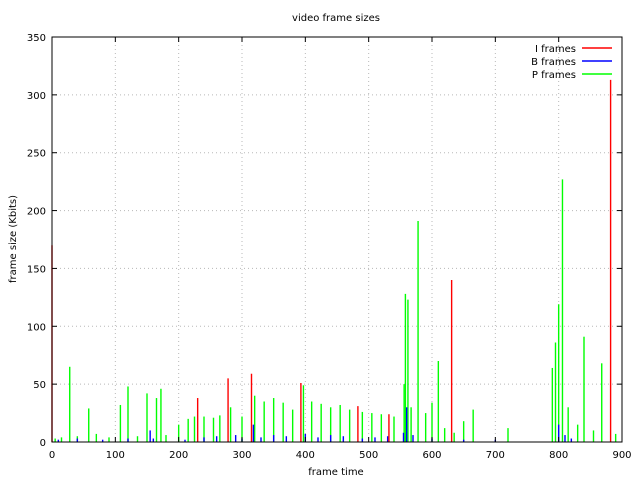  What do you see at coordinates (43, 443) in the screenshot?
I see `y-tick-label: 0` at bounding box center [43, 443].